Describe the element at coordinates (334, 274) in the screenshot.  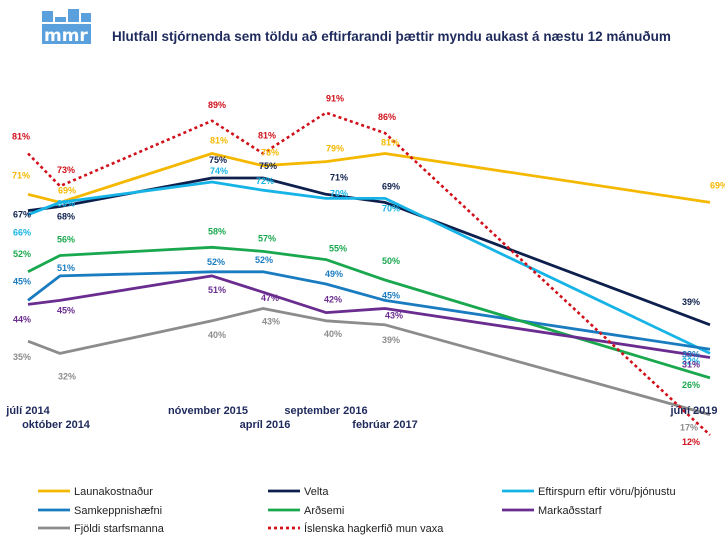
I see `data-label: 49%` at that location.